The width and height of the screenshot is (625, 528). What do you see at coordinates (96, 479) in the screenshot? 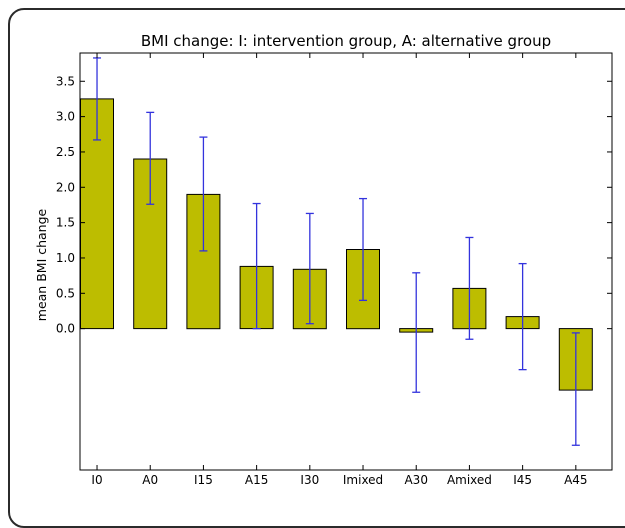
I see `x-tick-label: I0` at bounding box center [96, 479].